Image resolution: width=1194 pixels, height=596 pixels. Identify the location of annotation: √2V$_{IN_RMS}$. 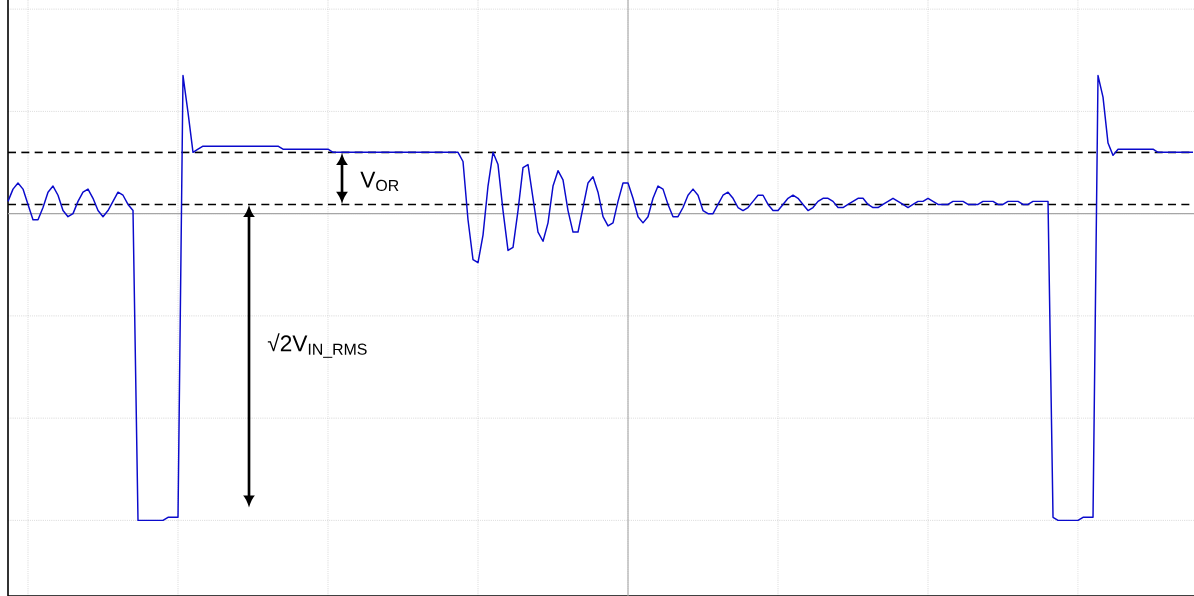
(317, 345).